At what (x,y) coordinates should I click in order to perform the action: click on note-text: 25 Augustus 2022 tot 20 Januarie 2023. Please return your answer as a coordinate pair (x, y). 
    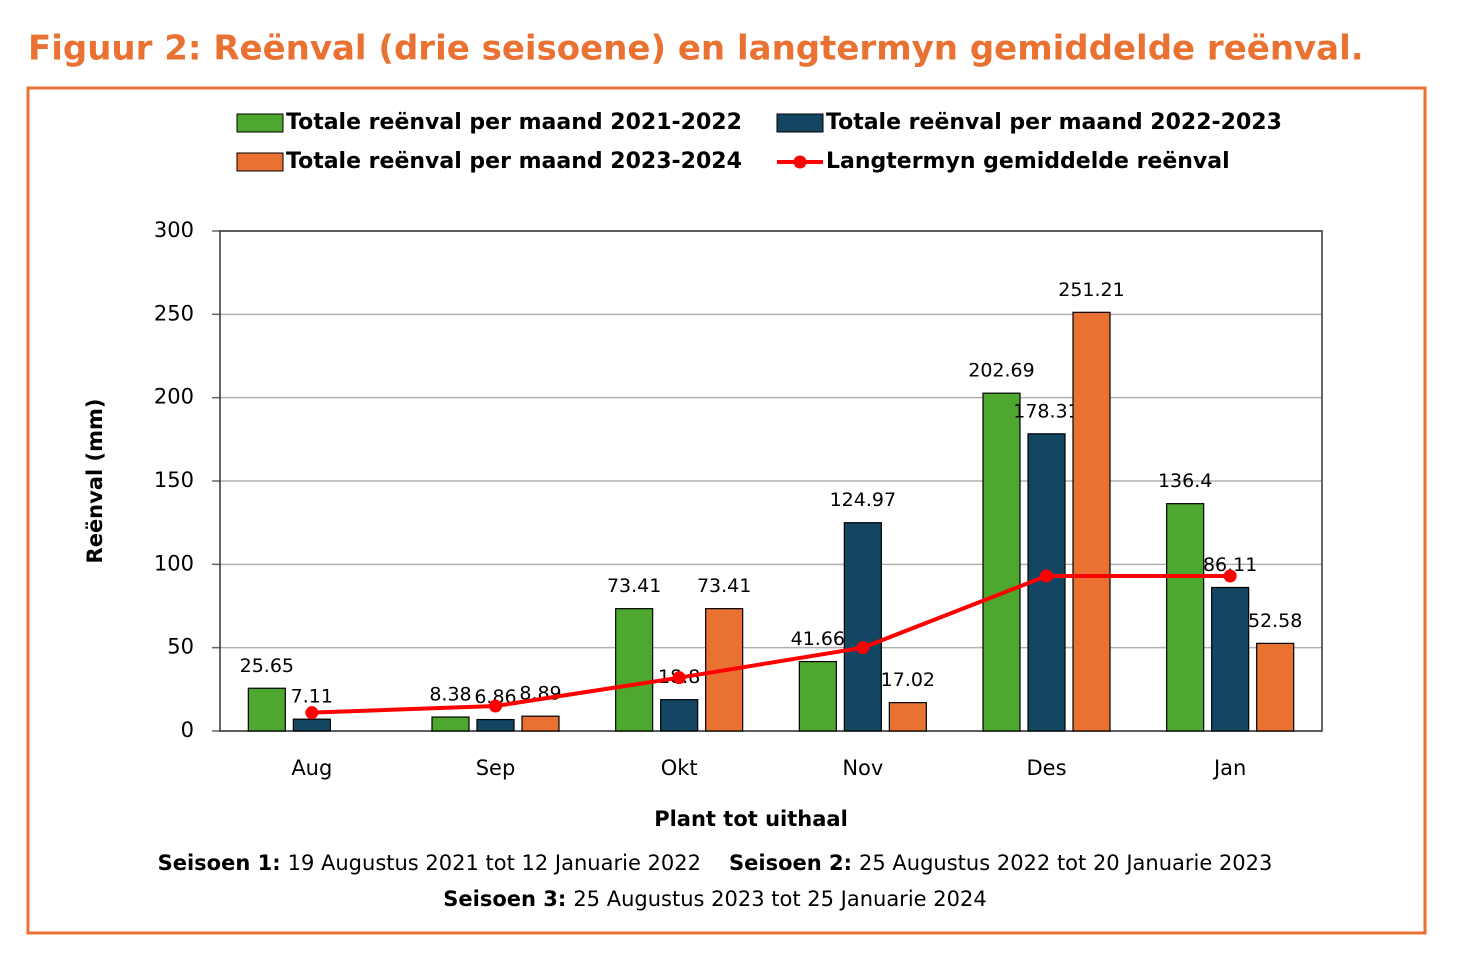
    Looking at the image, I should click on (1065, 863).